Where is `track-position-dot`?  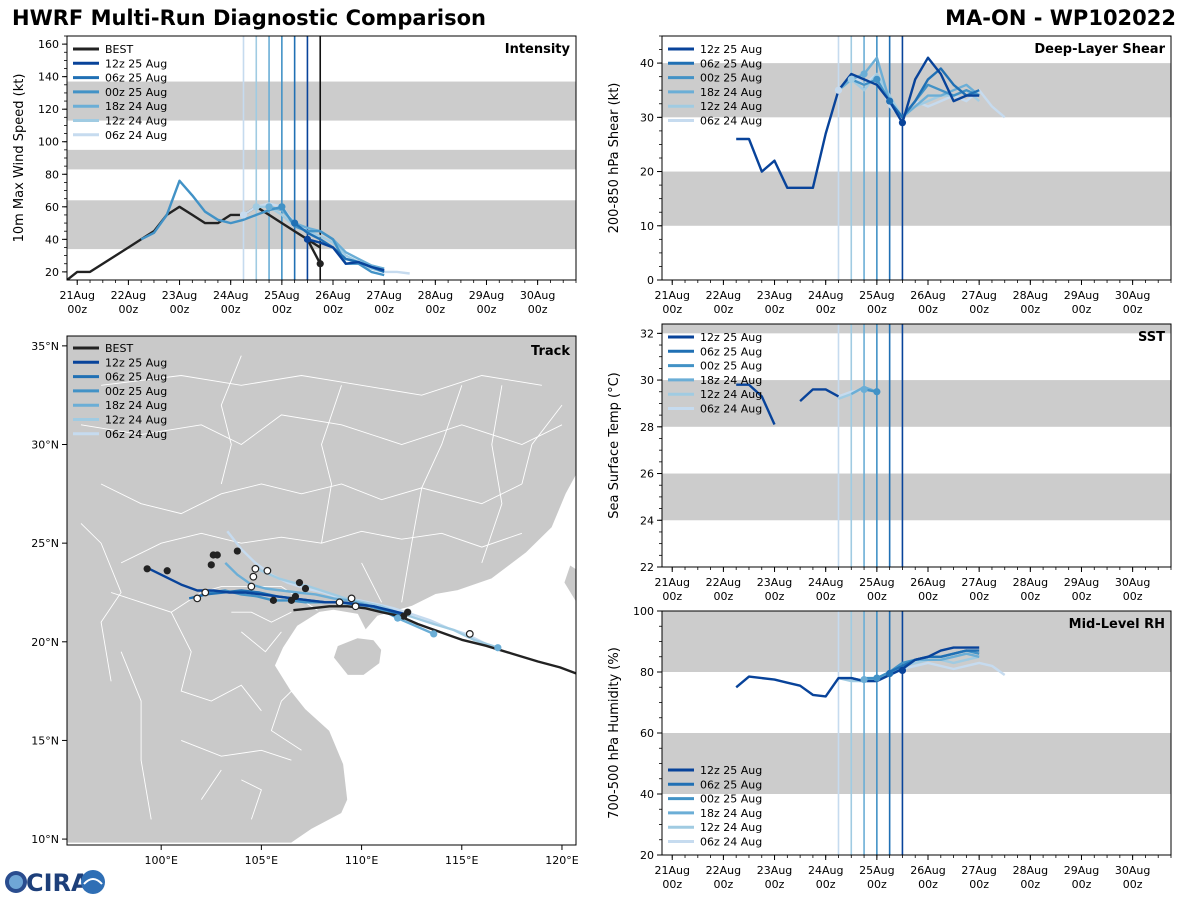
track-position-dot is located at coordinates (211, 565).